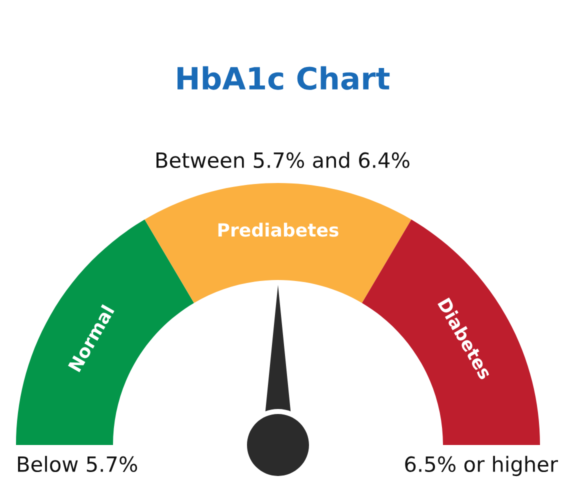 The height and width of the screenshot is (499, 565). Describe the element at coordinates (278, 229) in the screenshot. I see `slice-label: Prediabetes` at that location.